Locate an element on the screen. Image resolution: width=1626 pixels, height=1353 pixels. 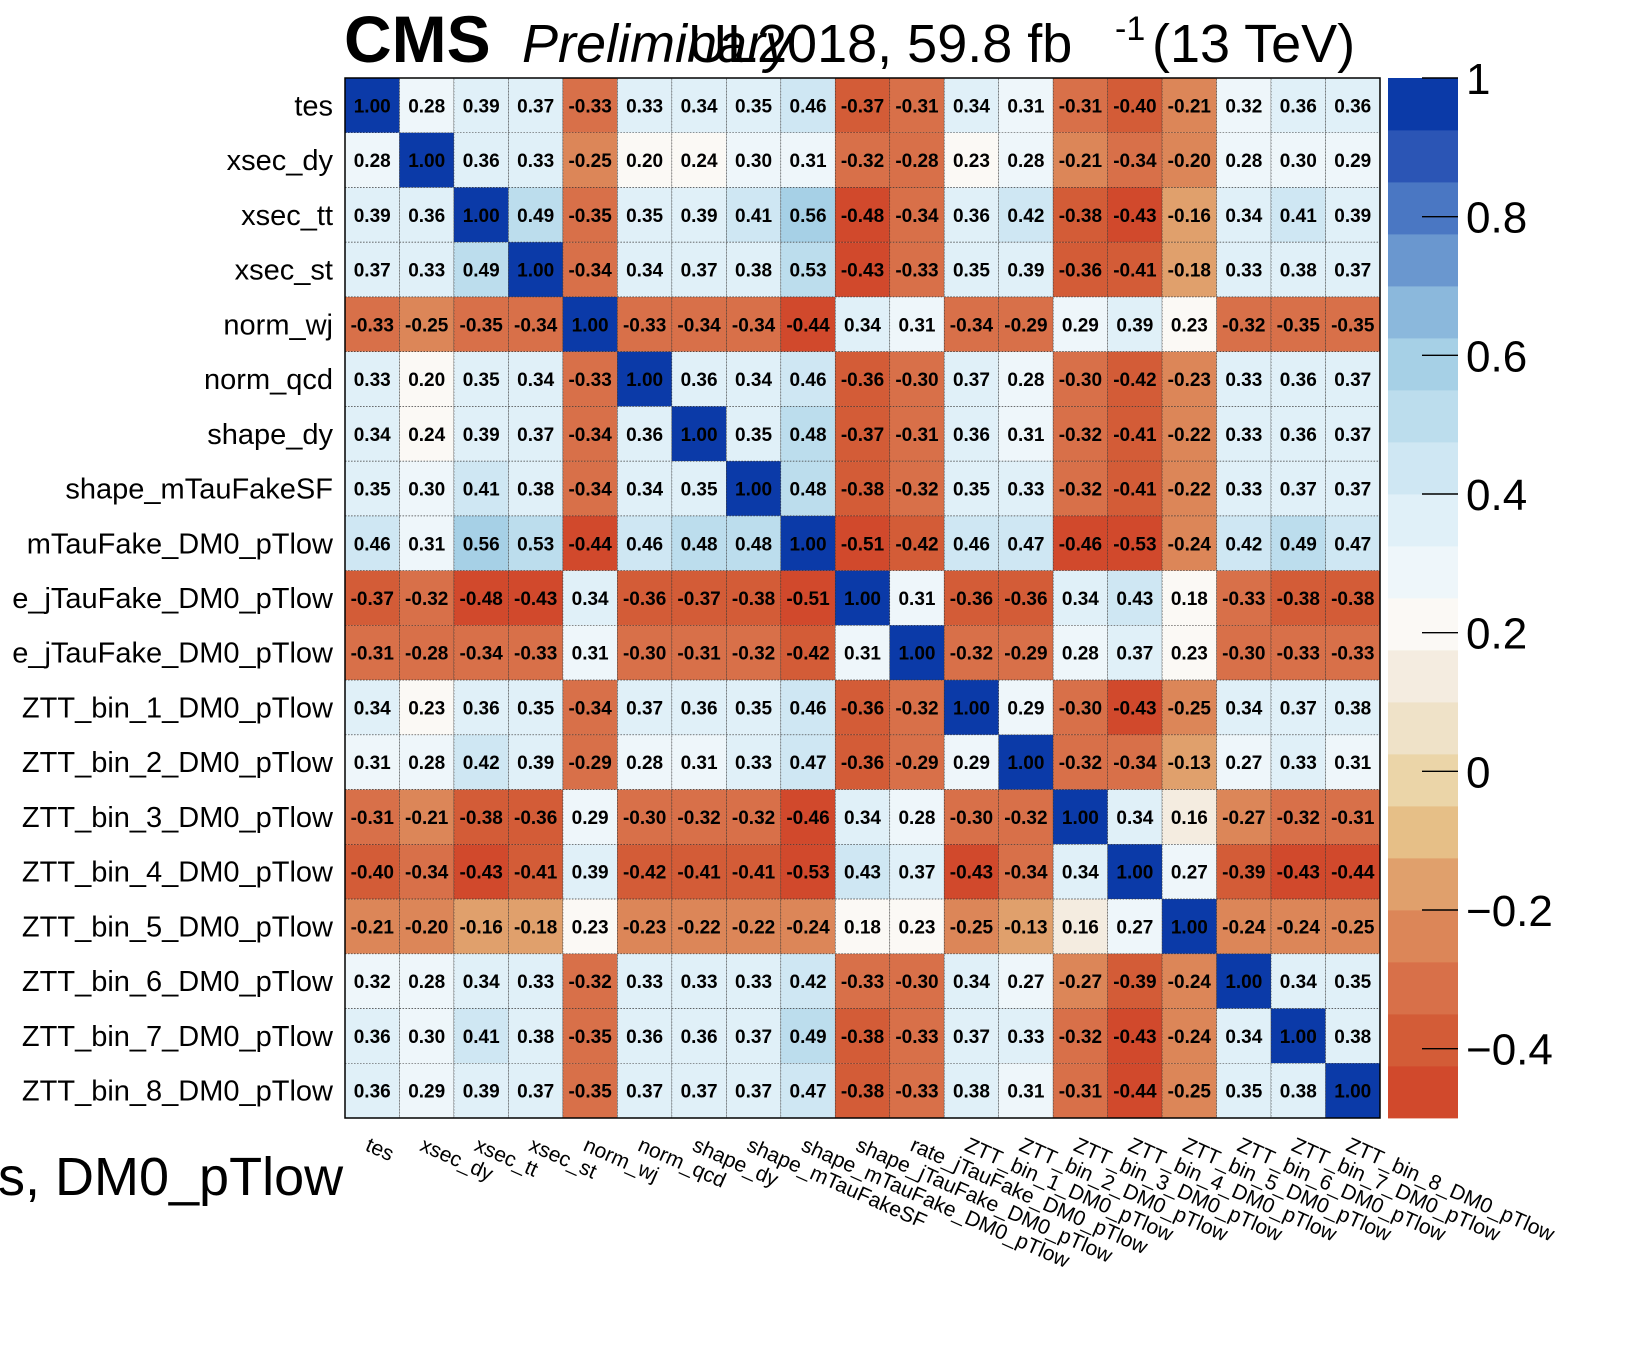
cell-value-label: -0.37 is located at coordinates (698, 599).